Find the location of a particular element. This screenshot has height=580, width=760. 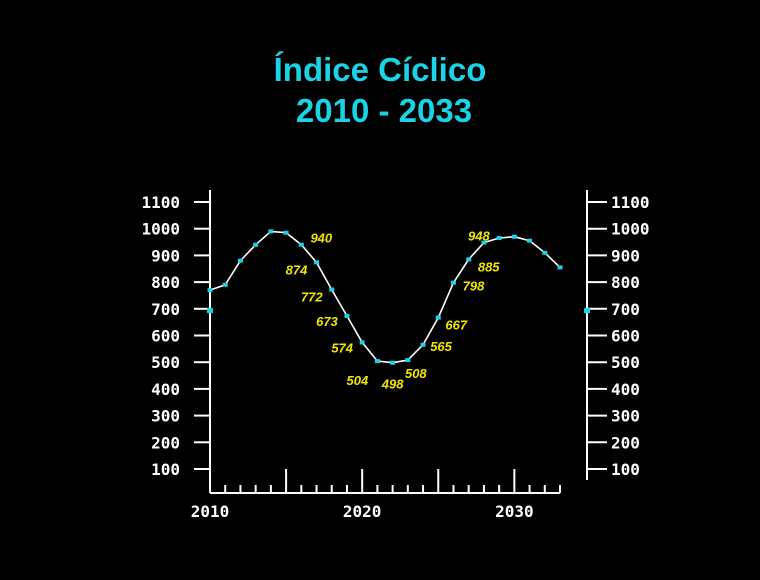

x-tick-label: 2010 is located at coordinates (210, 511).